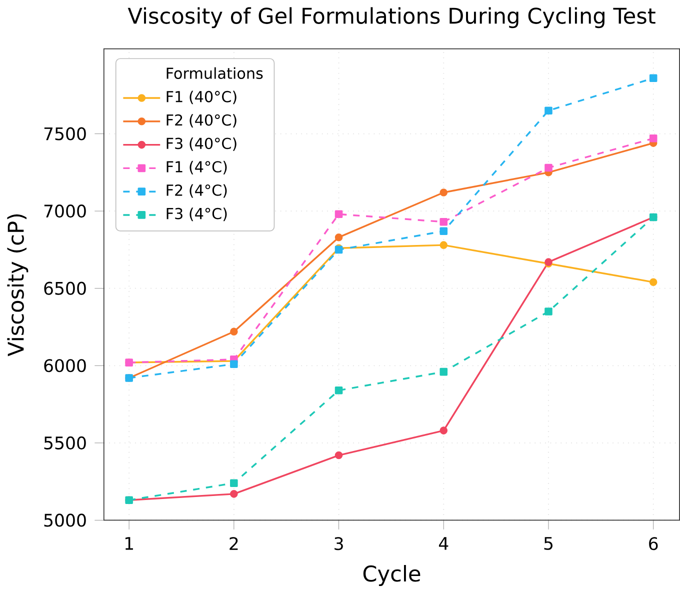 The width and height of the screenshot is (680, 593). Describe the element at coordinates (65, 365) in the screenshot. I see `y-tick-label: 6000` at that location.